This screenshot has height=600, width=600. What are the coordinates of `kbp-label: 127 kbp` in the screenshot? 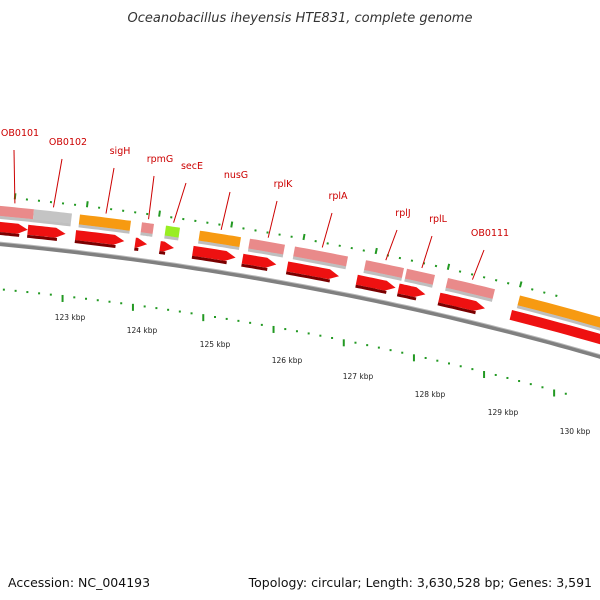 It's located at (358, 376).